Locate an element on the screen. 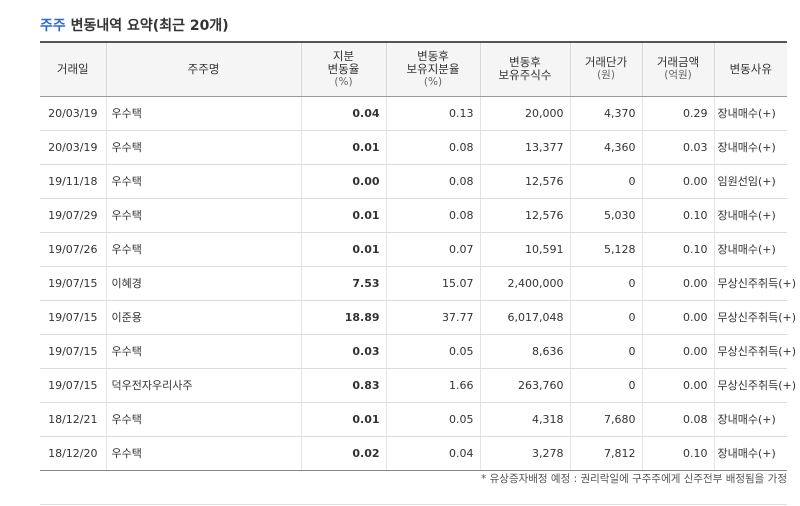  table-row: 19/11/18 우수택 0.00 0.08 12,576 0 0.00 임원선임(+) is located at coordinates (413, 181).